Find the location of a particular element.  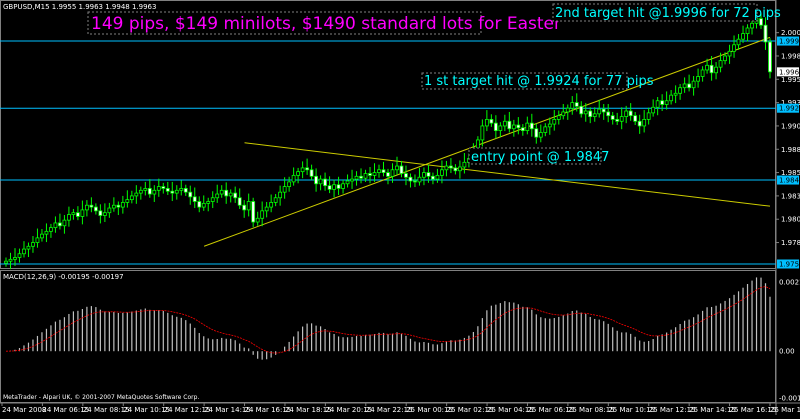

entry-annotation: entry point @ 1.9847 is located at coordinates (540, 157).